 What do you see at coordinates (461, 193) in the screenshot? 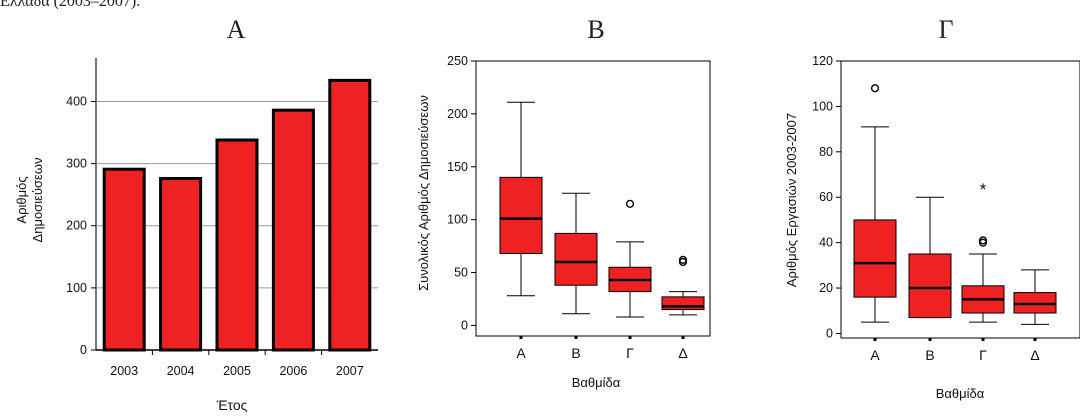
I see `panel-b-y-ticks: 0 50 100 150 200 250` at bounding box center [461, 193].